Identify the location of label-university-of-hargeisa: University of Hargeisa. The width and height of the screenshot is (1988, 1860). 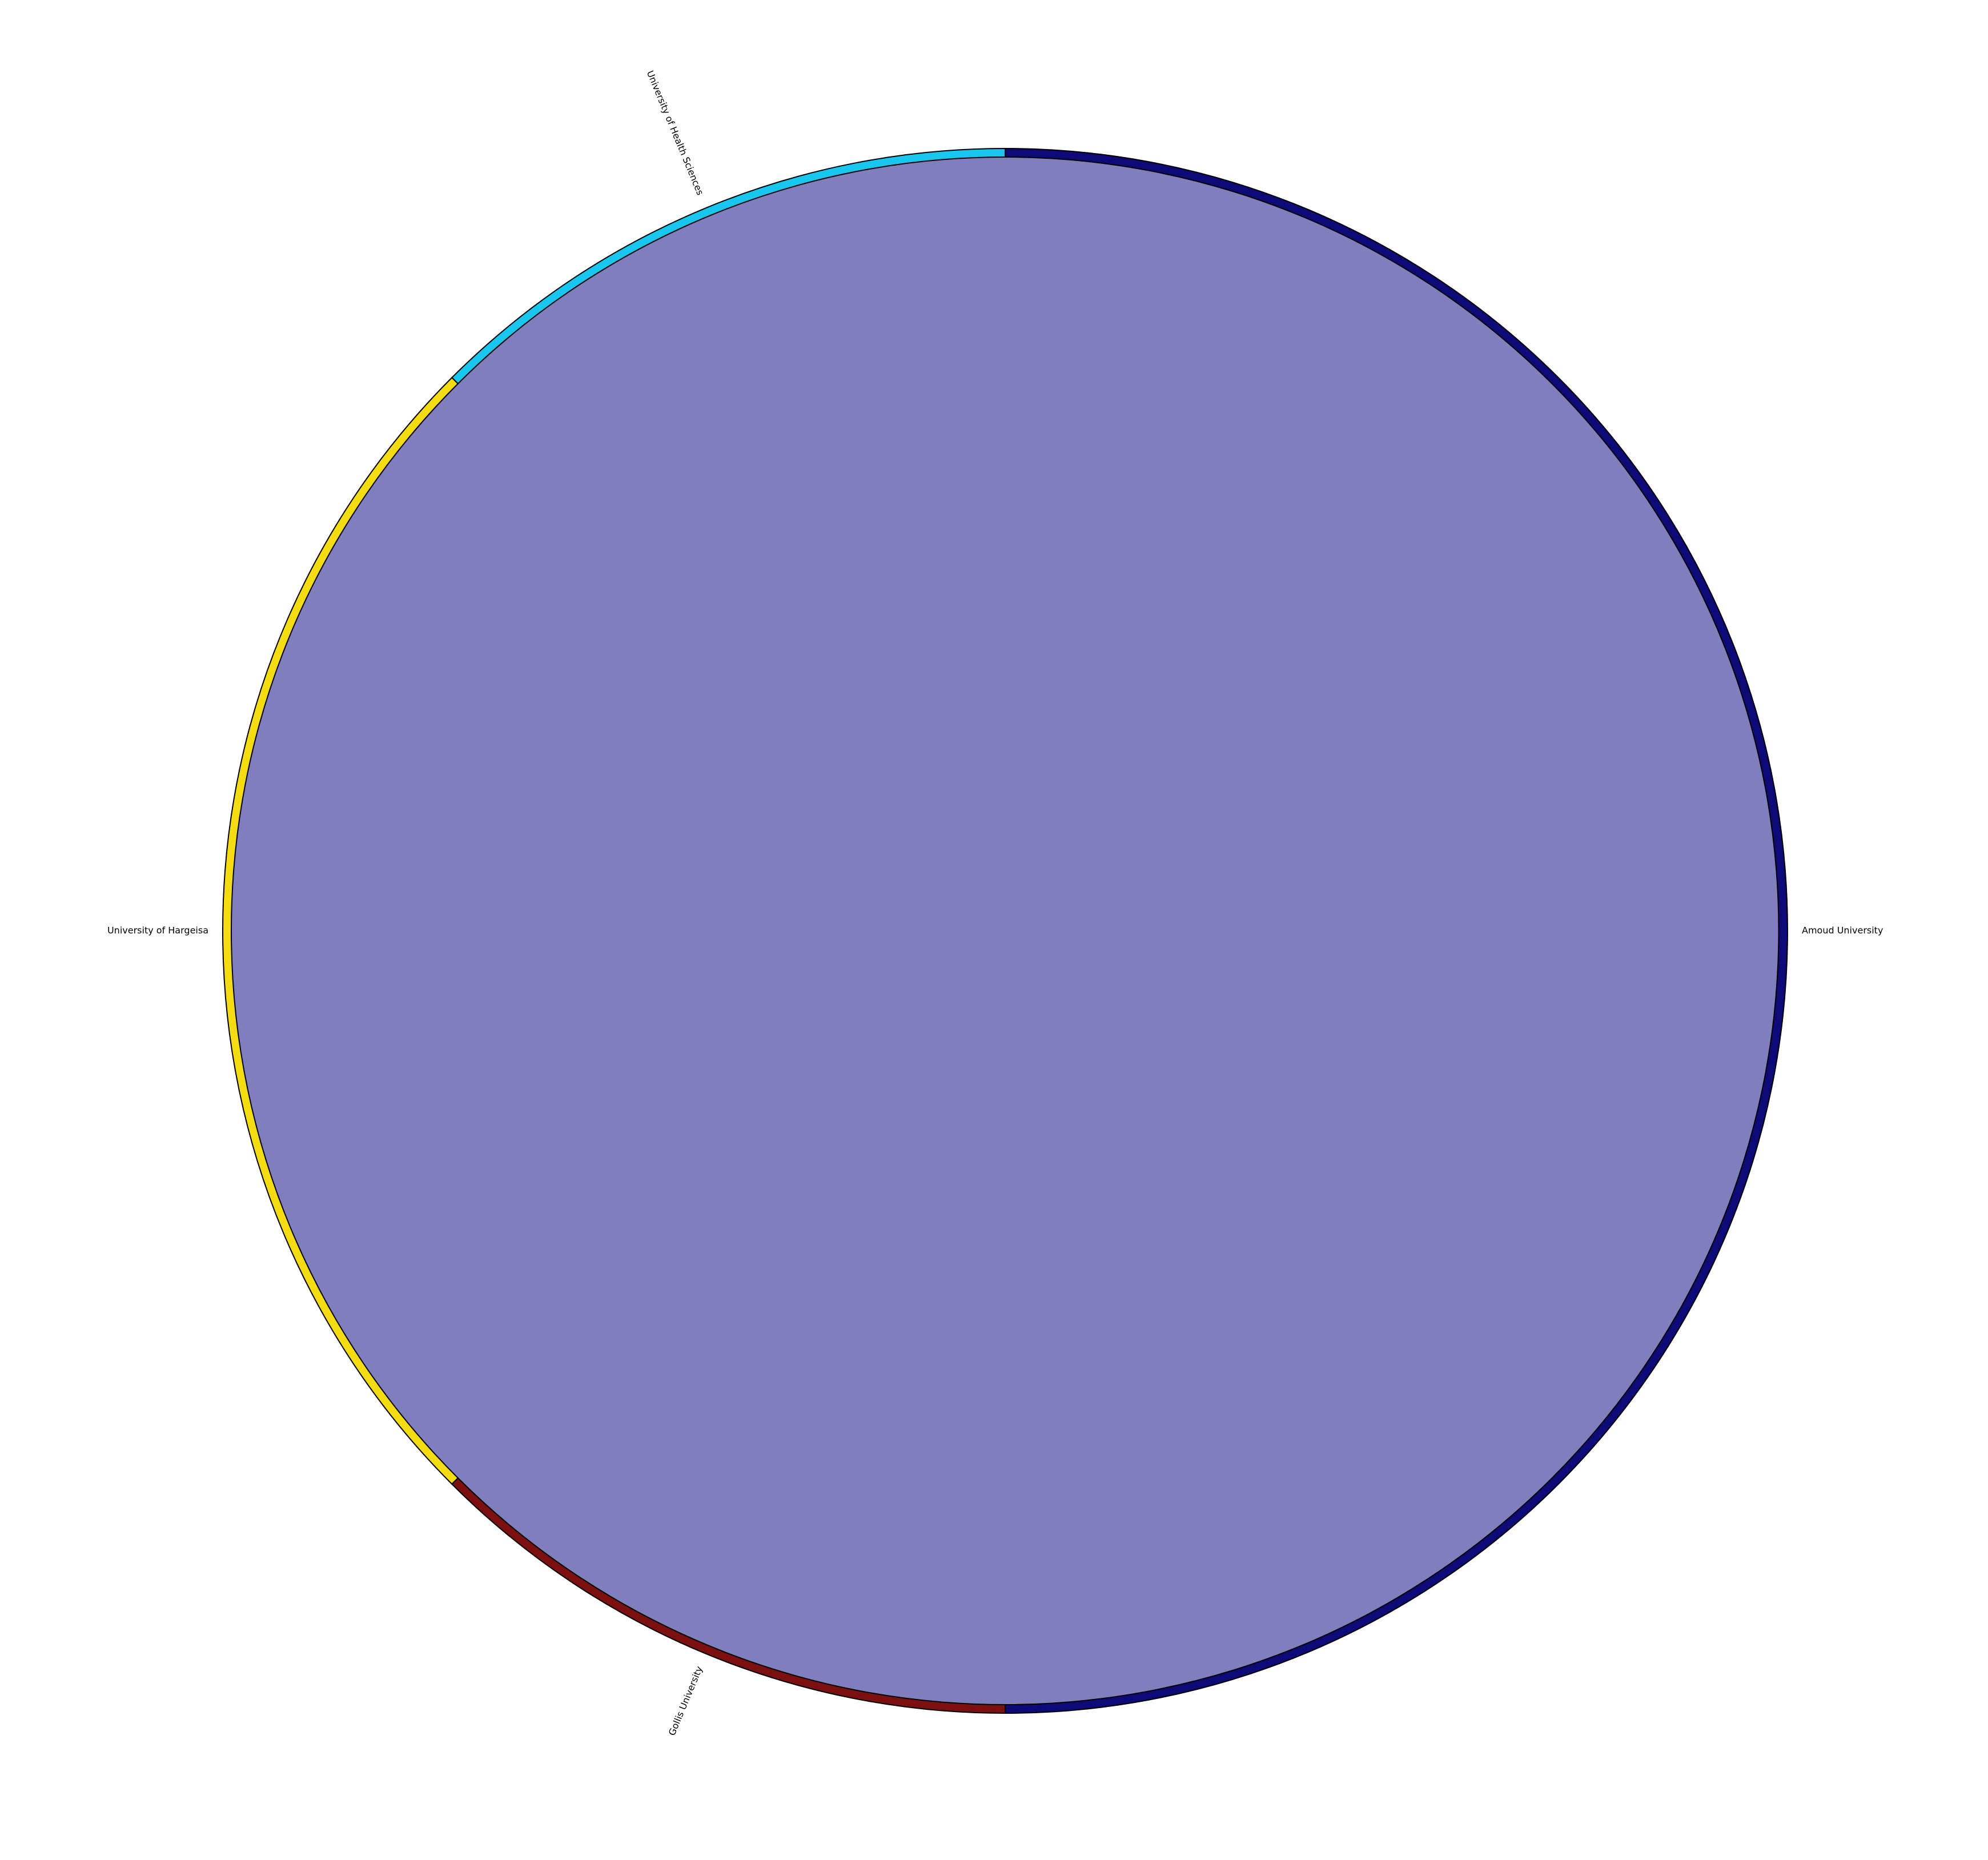
(157, 930).